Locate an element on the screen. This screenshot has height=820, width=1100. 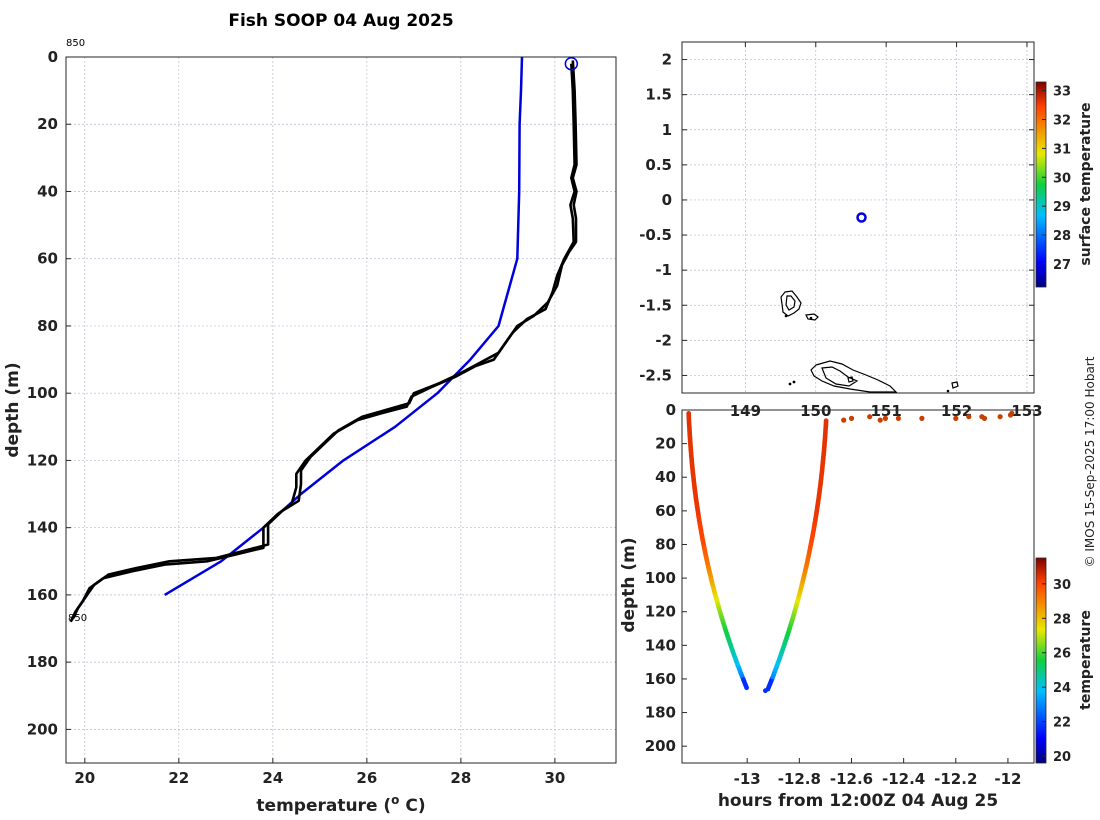
profile-x-ticks: 20 22 24 26 28 30 is located at coordinates (319, 772).